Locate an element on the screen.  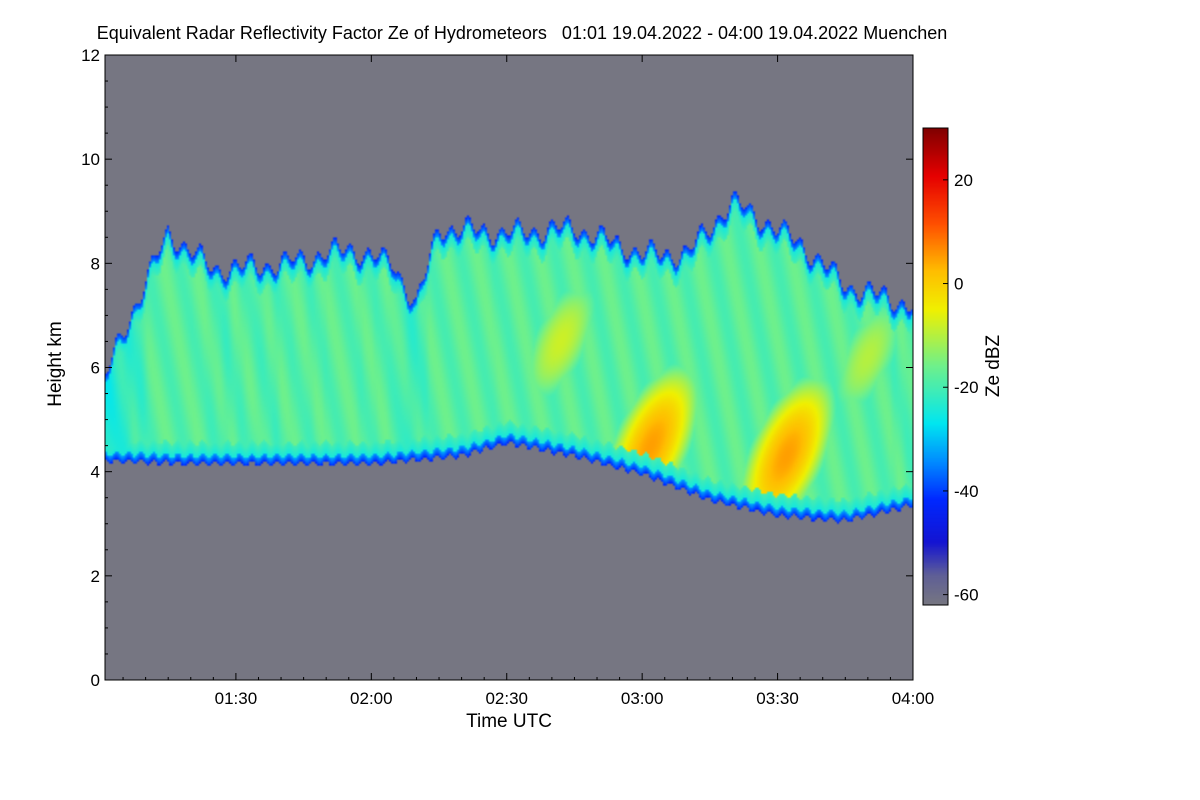
colorbar: 20 0 -20 -40 -60 is located at coordinates (950, 366).